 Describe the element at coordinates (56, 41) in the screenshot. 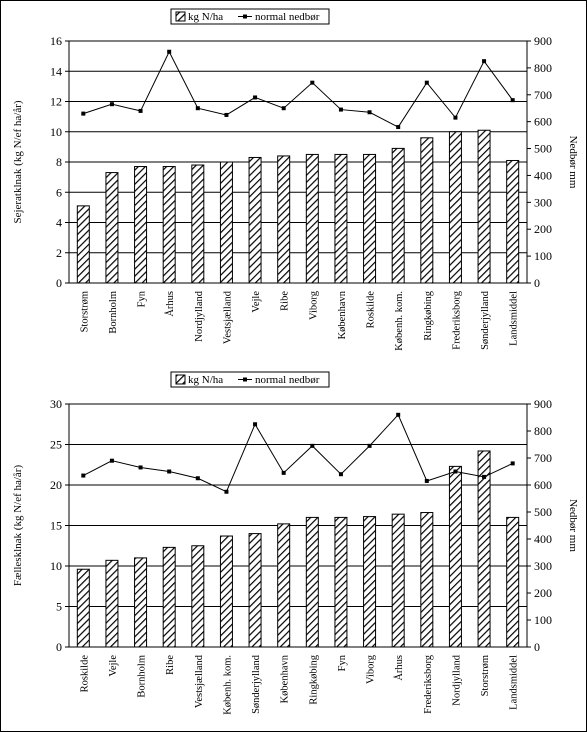

I see `y-tick-label: 16` at that location.